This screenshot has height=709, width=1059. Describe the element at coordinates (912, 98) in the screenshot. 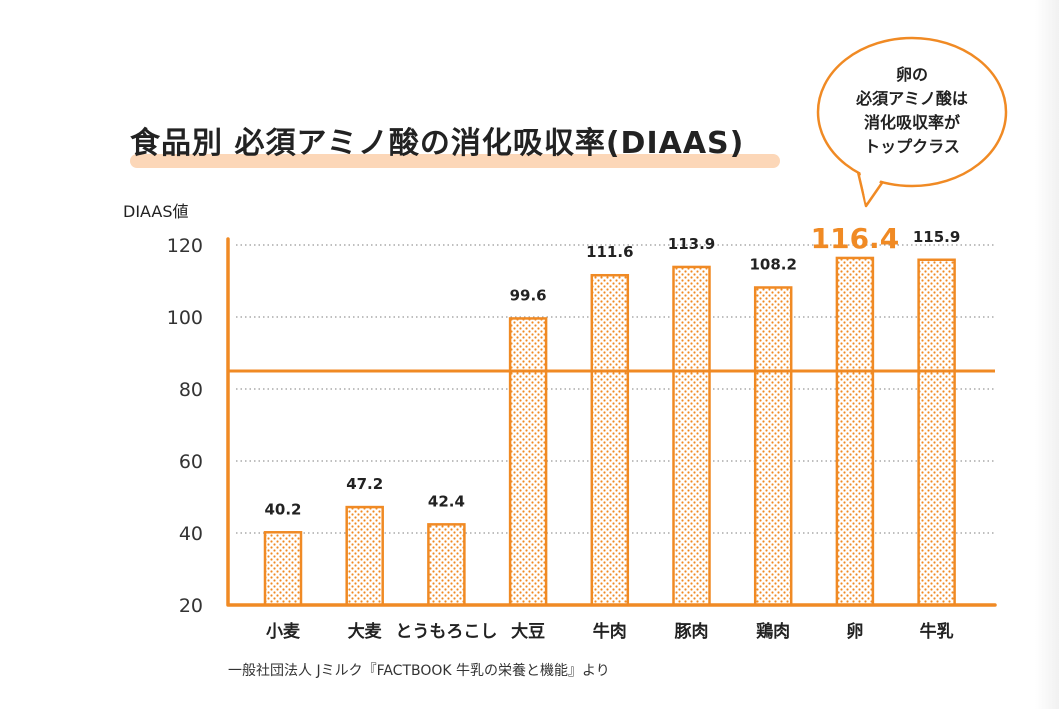

I see `bubble-line: 必須アミノ酸は` at that location.